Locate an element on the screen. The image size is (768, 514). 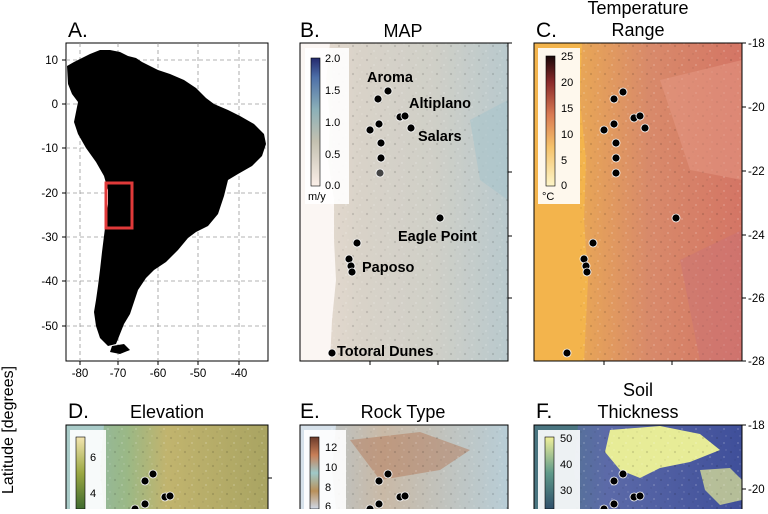
panel-f-title-line1: Soil is located at coordinates (638, 390).